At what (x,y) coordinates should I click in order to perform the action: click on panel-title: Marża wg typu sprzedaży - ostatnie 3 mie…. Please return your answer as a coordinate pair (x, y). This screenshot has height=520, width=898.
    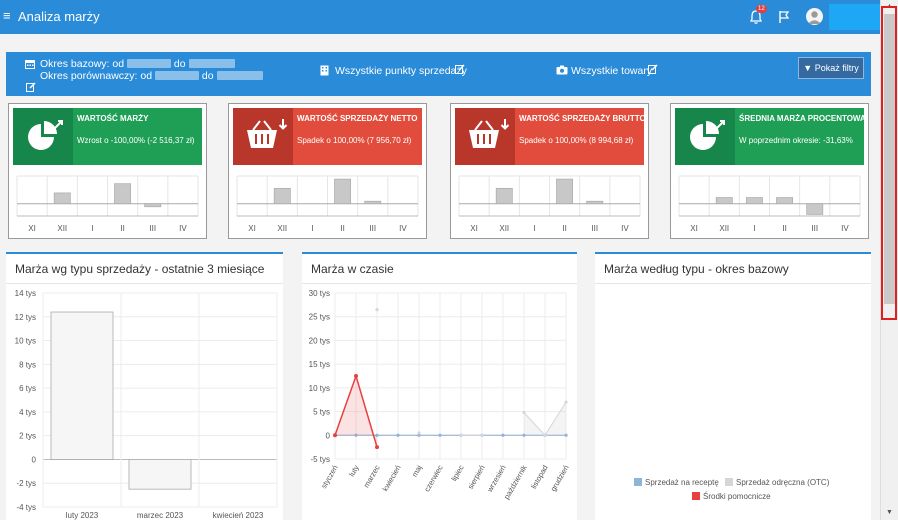
    Looking at the image, I should click on (140, 269).